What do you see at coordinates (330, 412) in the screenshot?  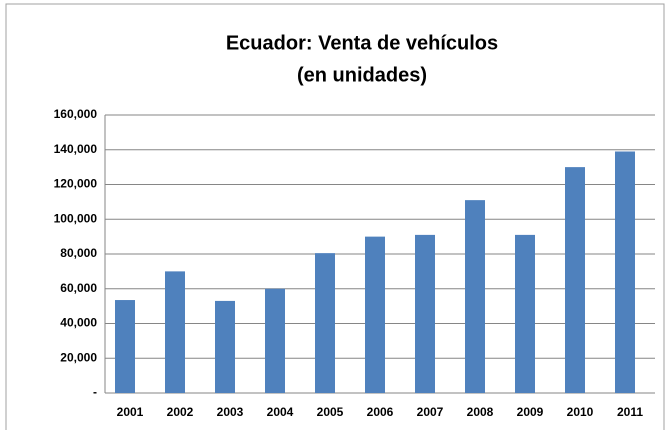 I see `x-tick-label: 2005` at bounding box center [330, 412].